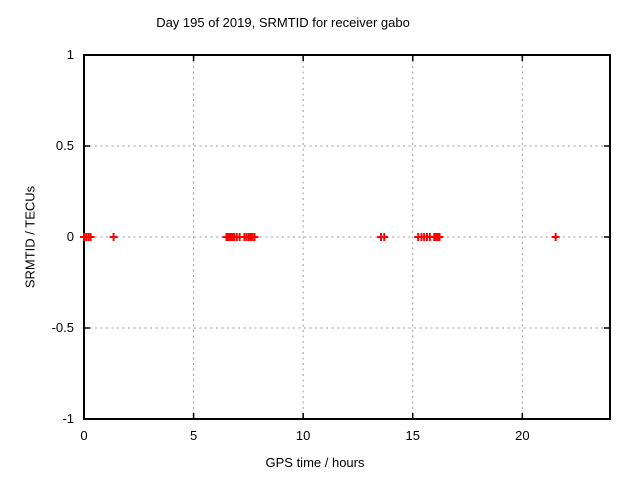  What do you see at coordinates (70, 54) in the screenshot?
I see `y-tick-label: 1` at bounding box center [70, 54].